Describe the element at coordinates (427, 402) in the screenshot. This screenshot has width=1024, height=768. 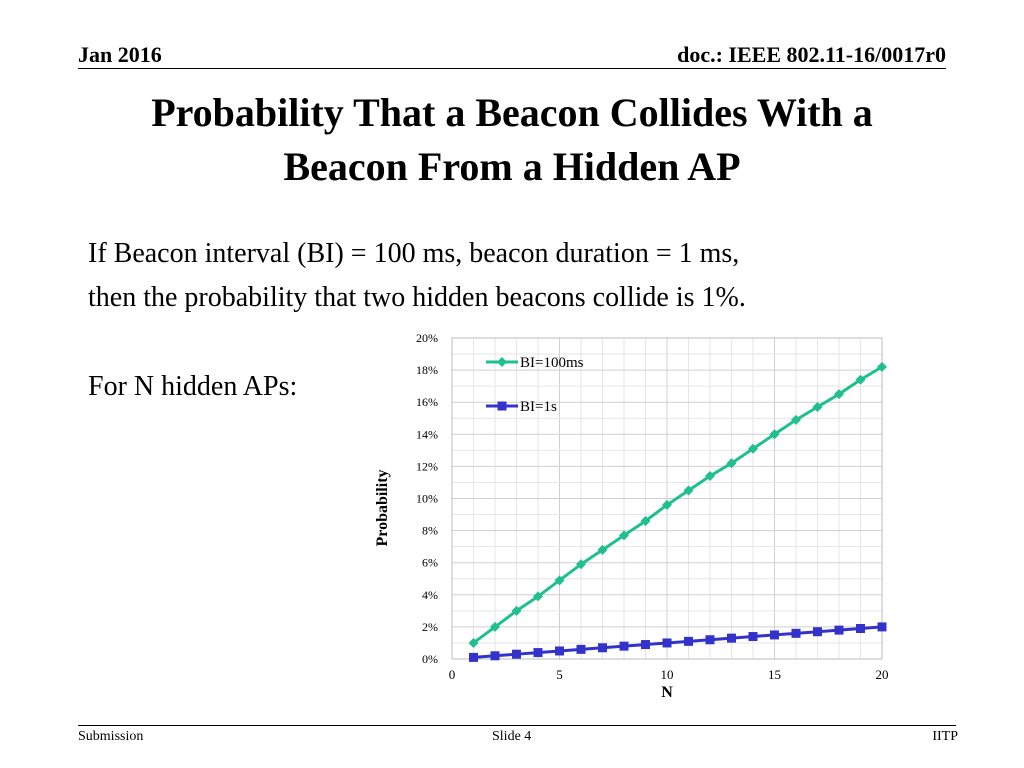
I see `y-tick-label: 16%` at that location.